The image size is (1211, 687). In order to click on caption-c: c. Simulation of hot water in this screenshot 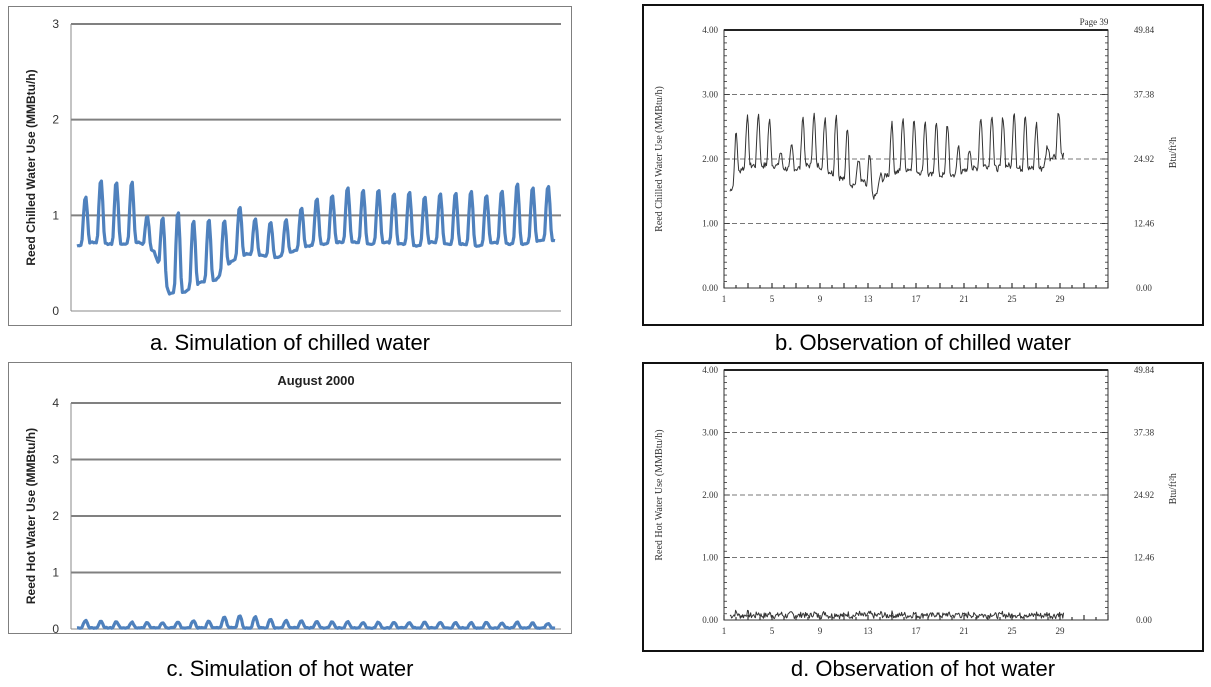, I will do `click(290, 668)`.